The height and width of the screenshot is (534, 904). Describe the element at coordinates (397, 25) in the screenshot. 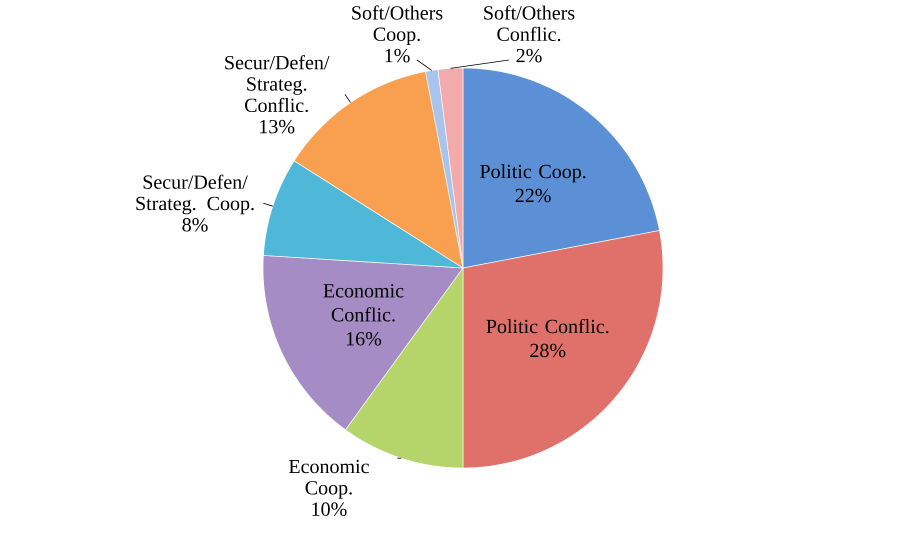

I see `slice-label: Soft/Others Coop.` at that location.